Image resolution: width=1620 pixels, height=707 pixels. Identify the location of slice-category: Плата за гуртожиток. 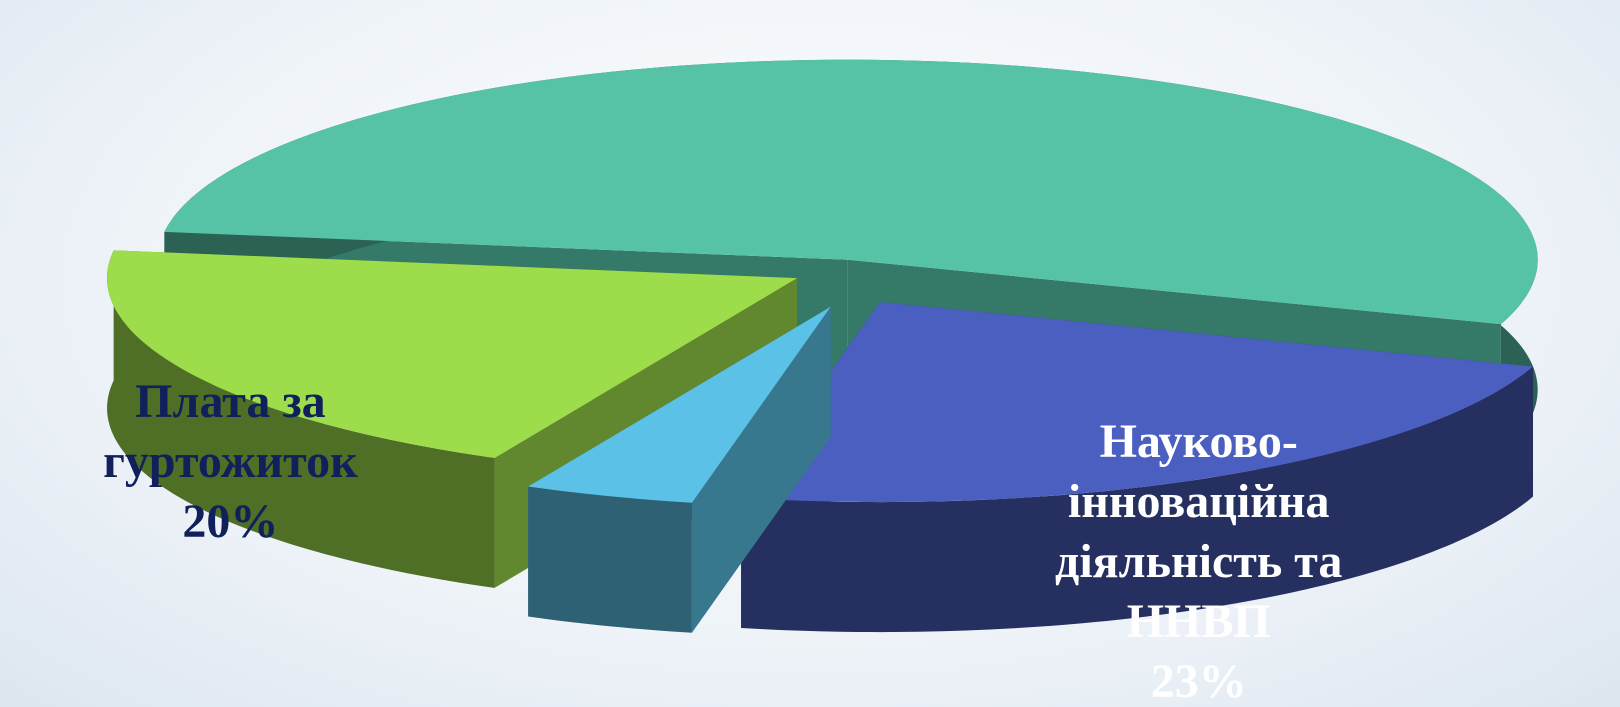
(230, 432).